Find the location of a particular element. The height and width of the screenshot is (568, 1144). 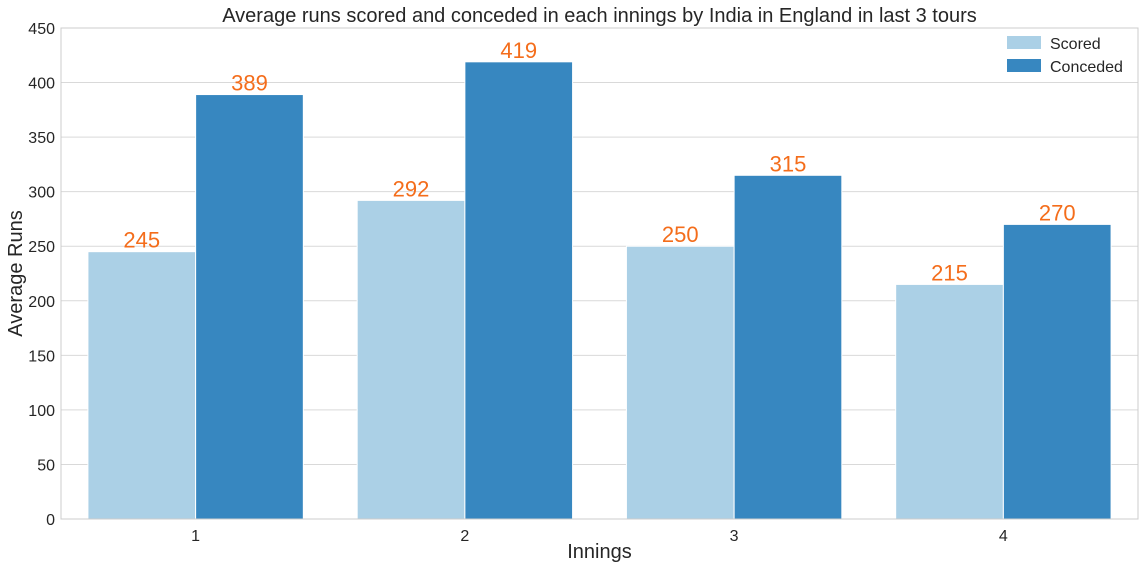

y-tick-label: 450 is located at coordinates (41, 29).